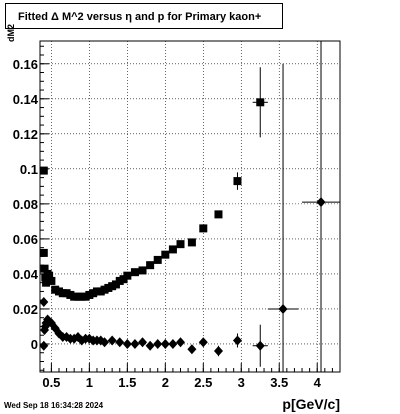 The height and width of the screenshot is (414, 400). I want to click on y-tick-label: 0.16, so click(25, 64).